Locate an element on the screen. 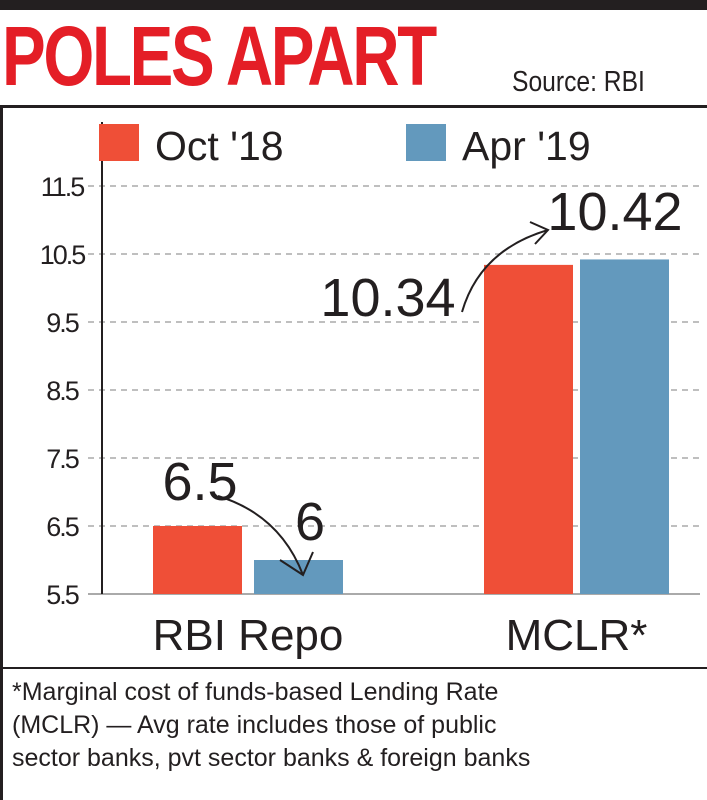  source-label: Source: RBI is located at coordinates (578, 82).